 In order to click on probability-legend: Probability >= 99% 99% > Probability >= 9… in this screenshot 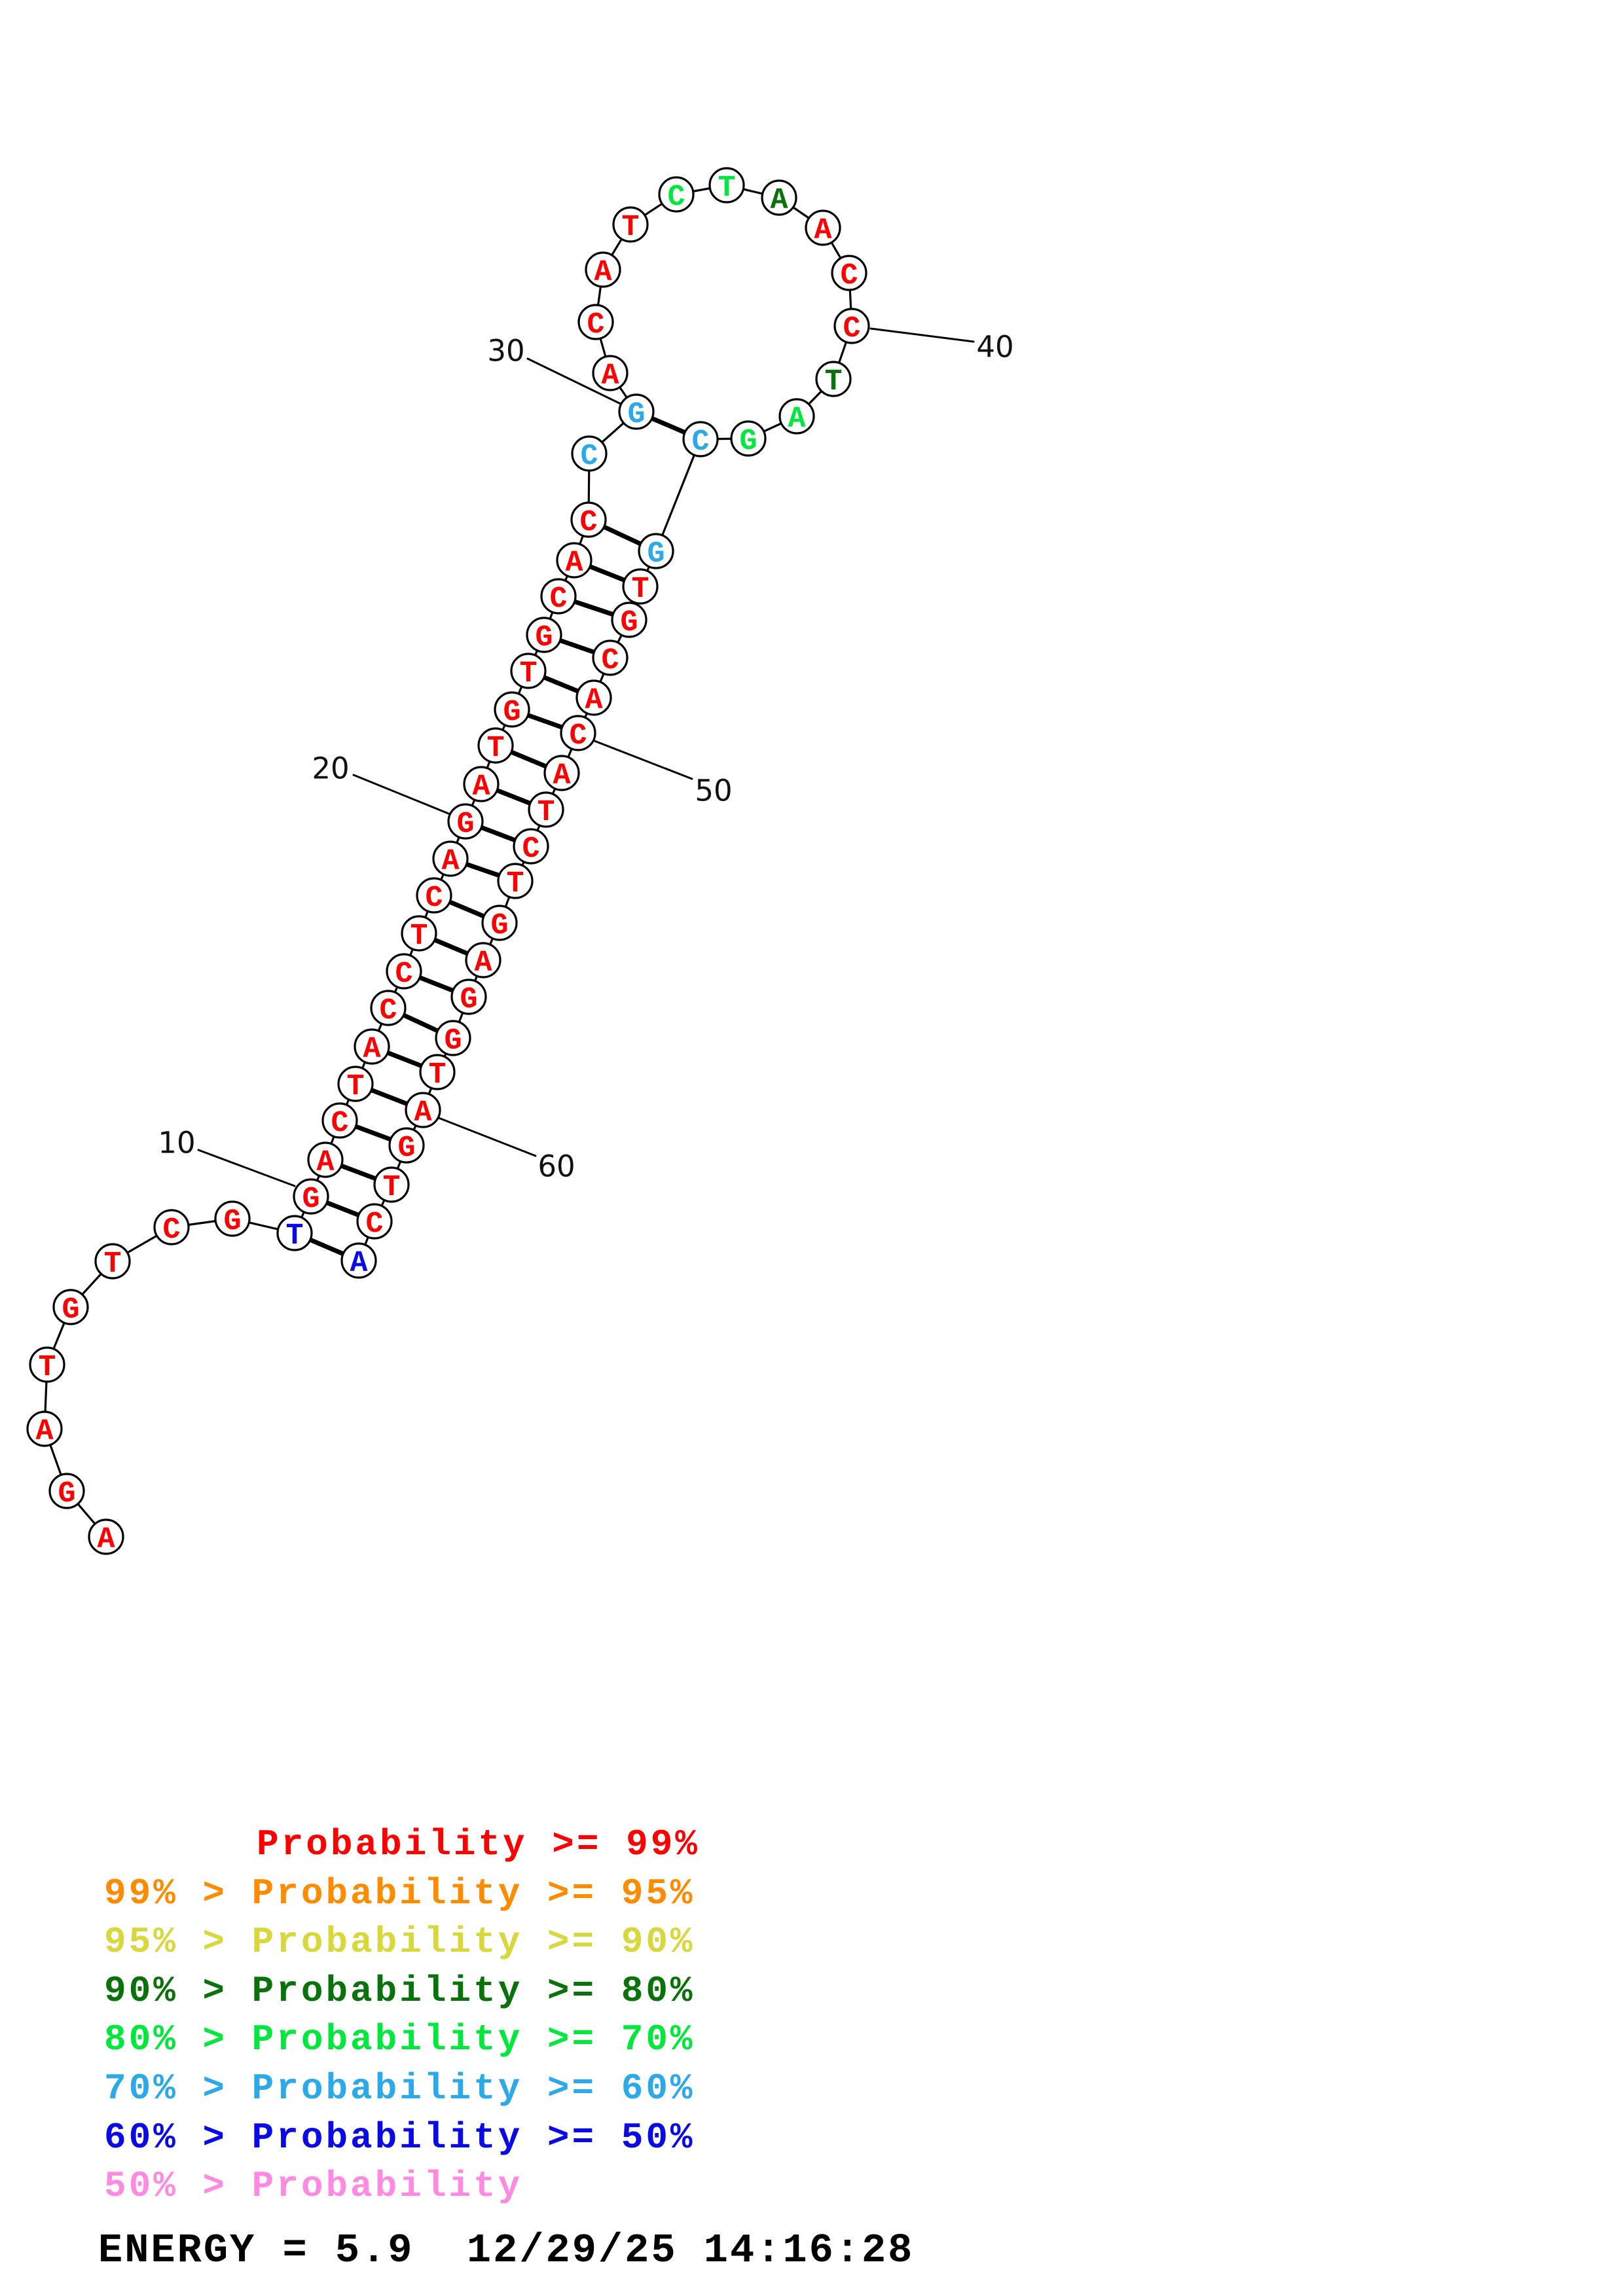, I will do `click(402, 2015)`.